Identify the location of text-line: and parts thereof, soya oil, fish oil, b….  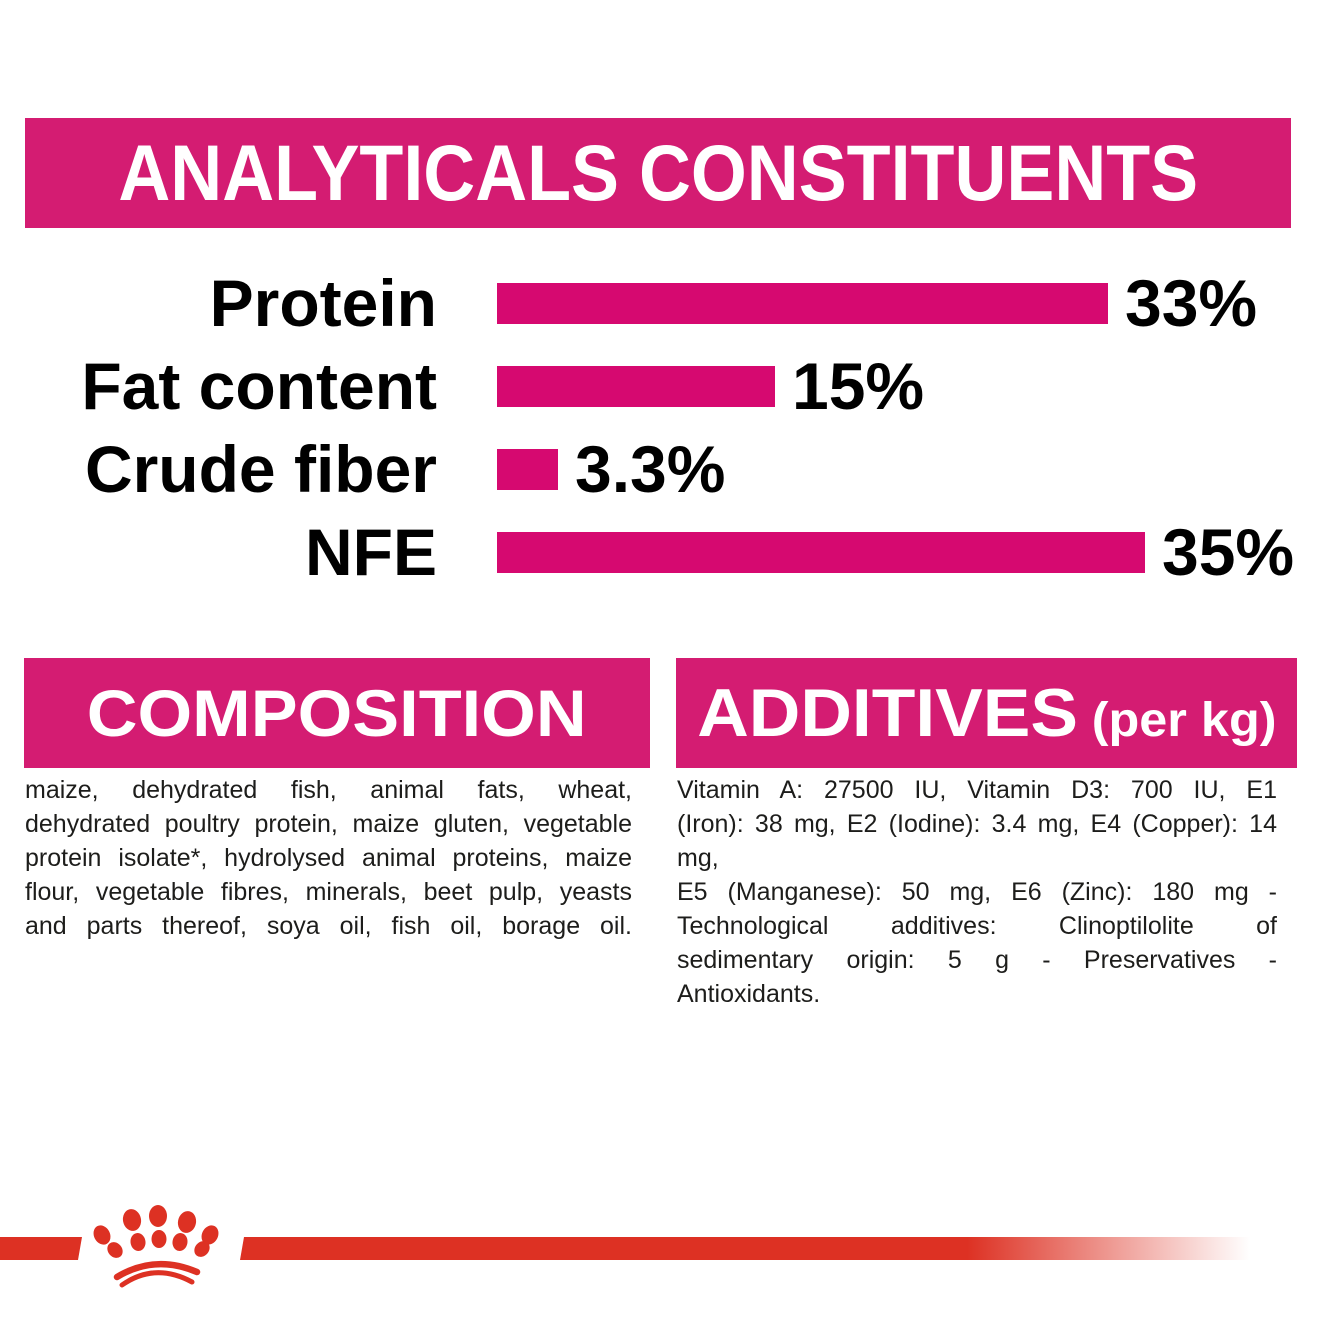
(328, 926).